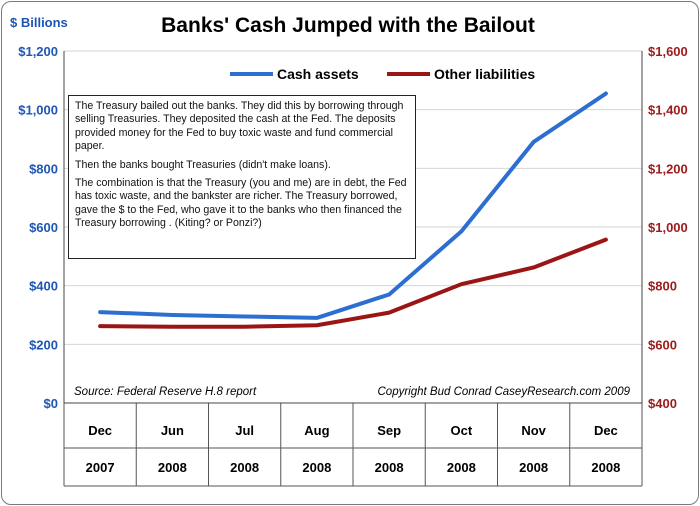  I want to click on y-left-tick-label: $600, so click(43, 227).